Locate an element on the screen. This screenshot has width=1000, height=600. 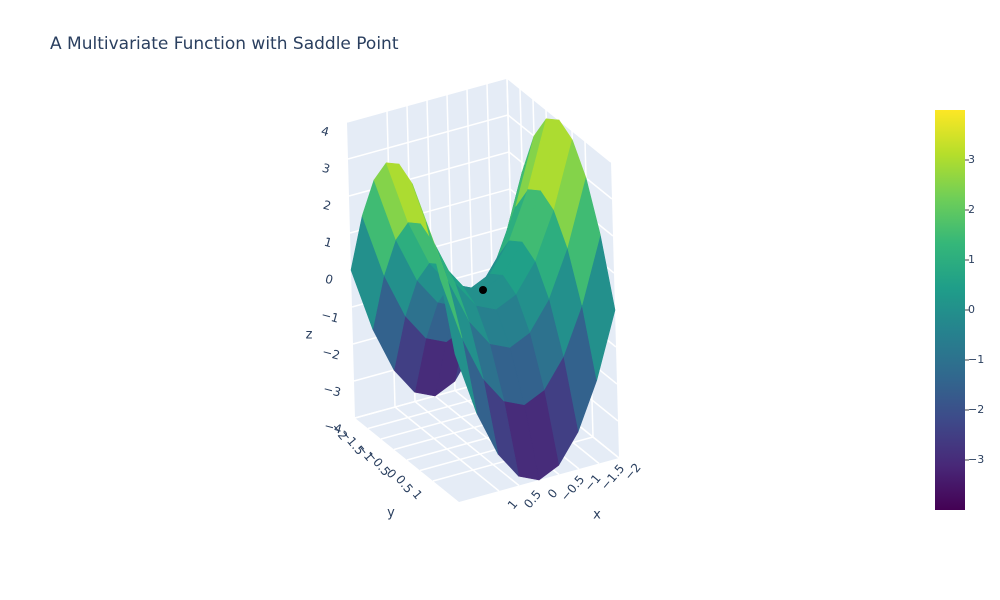
colorbar-tick-label: −1 is located at coordinates (976, 359).